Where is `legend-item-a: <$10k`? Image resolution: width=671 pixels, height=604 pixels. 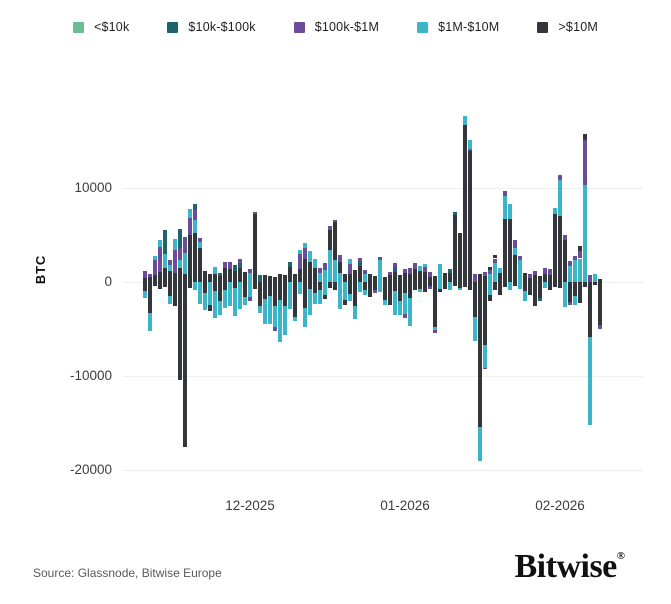 legend-item-a: <$10k is located at coordinates (100, 27).